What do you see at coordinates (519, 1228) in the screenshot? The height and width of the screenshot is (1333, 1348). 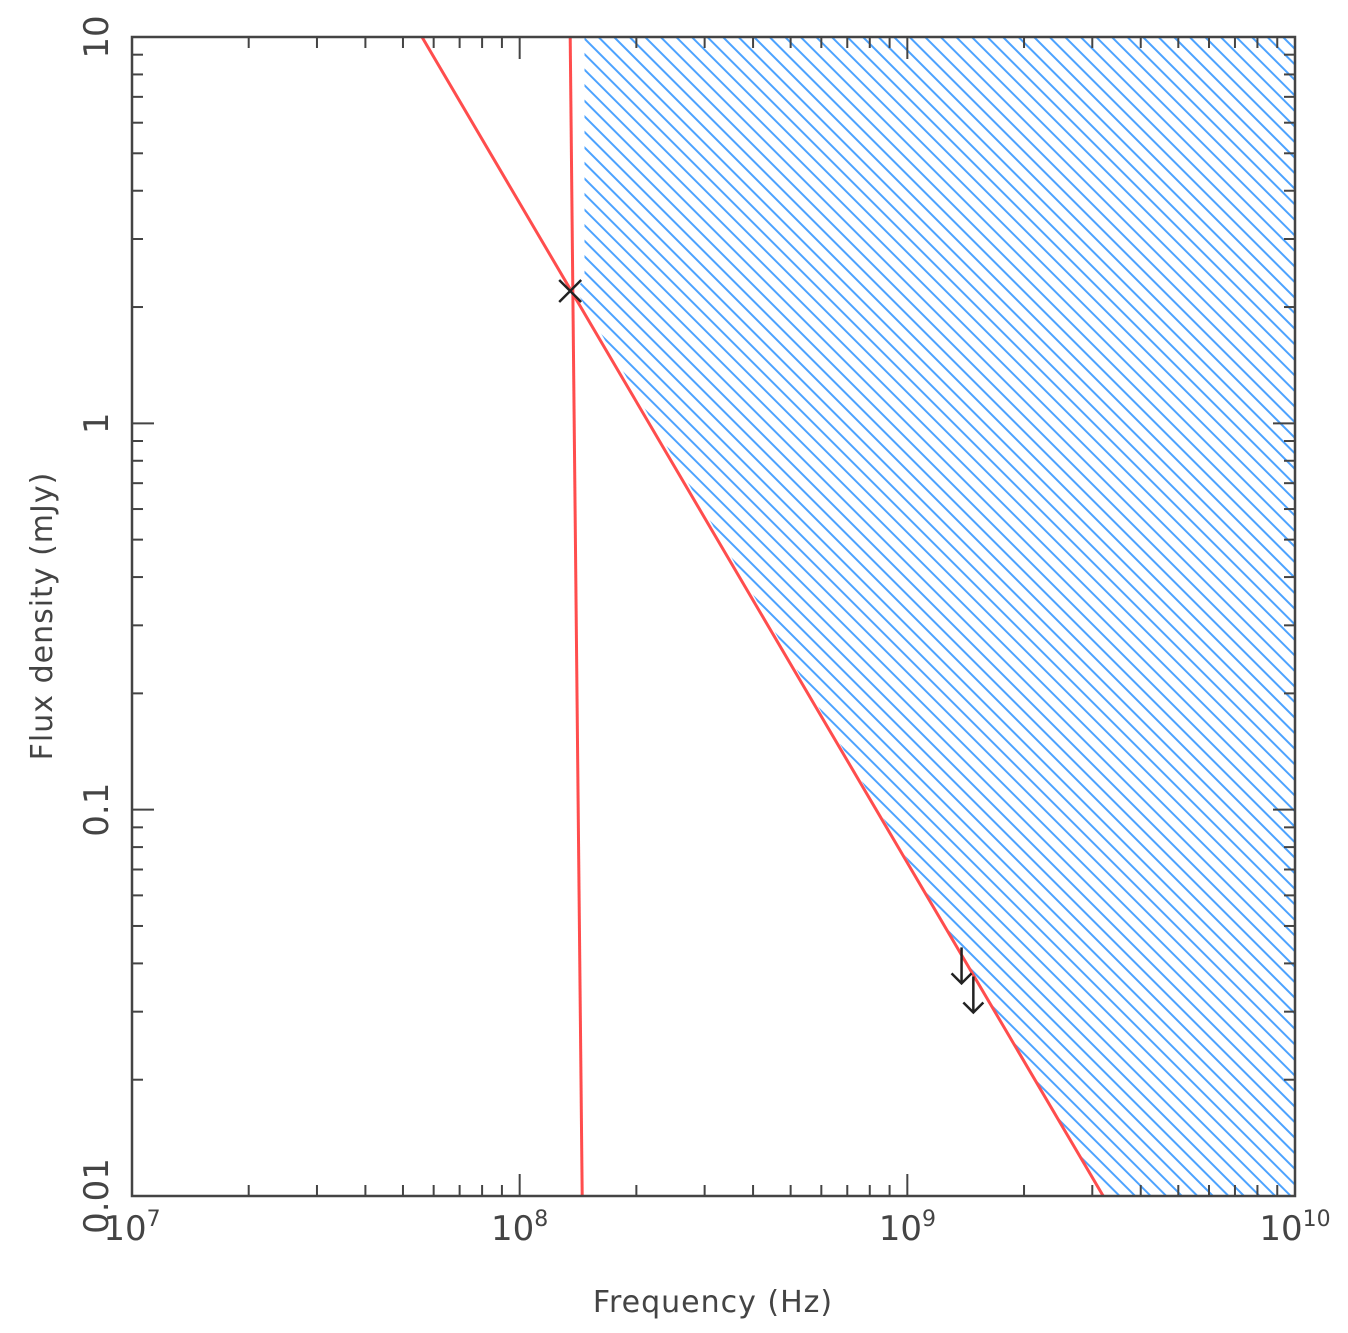 I see `x-tick-label-2: 108` at bounding box center [519, 1228].